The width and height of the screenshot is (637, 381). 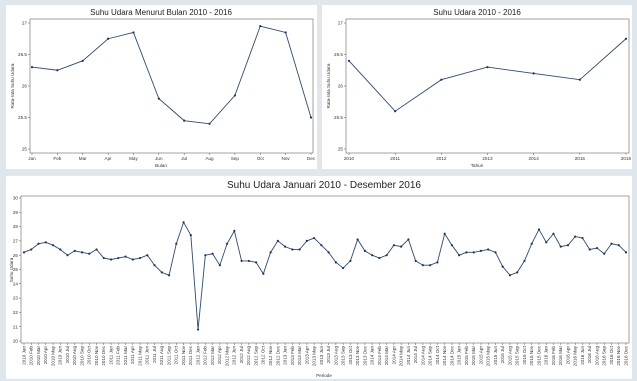 I want to click on y-axis-label: Suhu Udara, so click(x=11, y=269).